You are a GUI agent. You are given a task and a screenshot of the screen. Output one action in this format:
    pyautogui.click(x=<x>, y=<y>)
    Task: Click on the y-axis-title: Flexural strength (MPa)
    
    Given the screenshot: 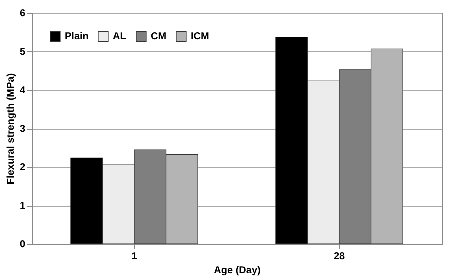 What is the action you would take?
    pyautogui.click(x=11, y=129)
    